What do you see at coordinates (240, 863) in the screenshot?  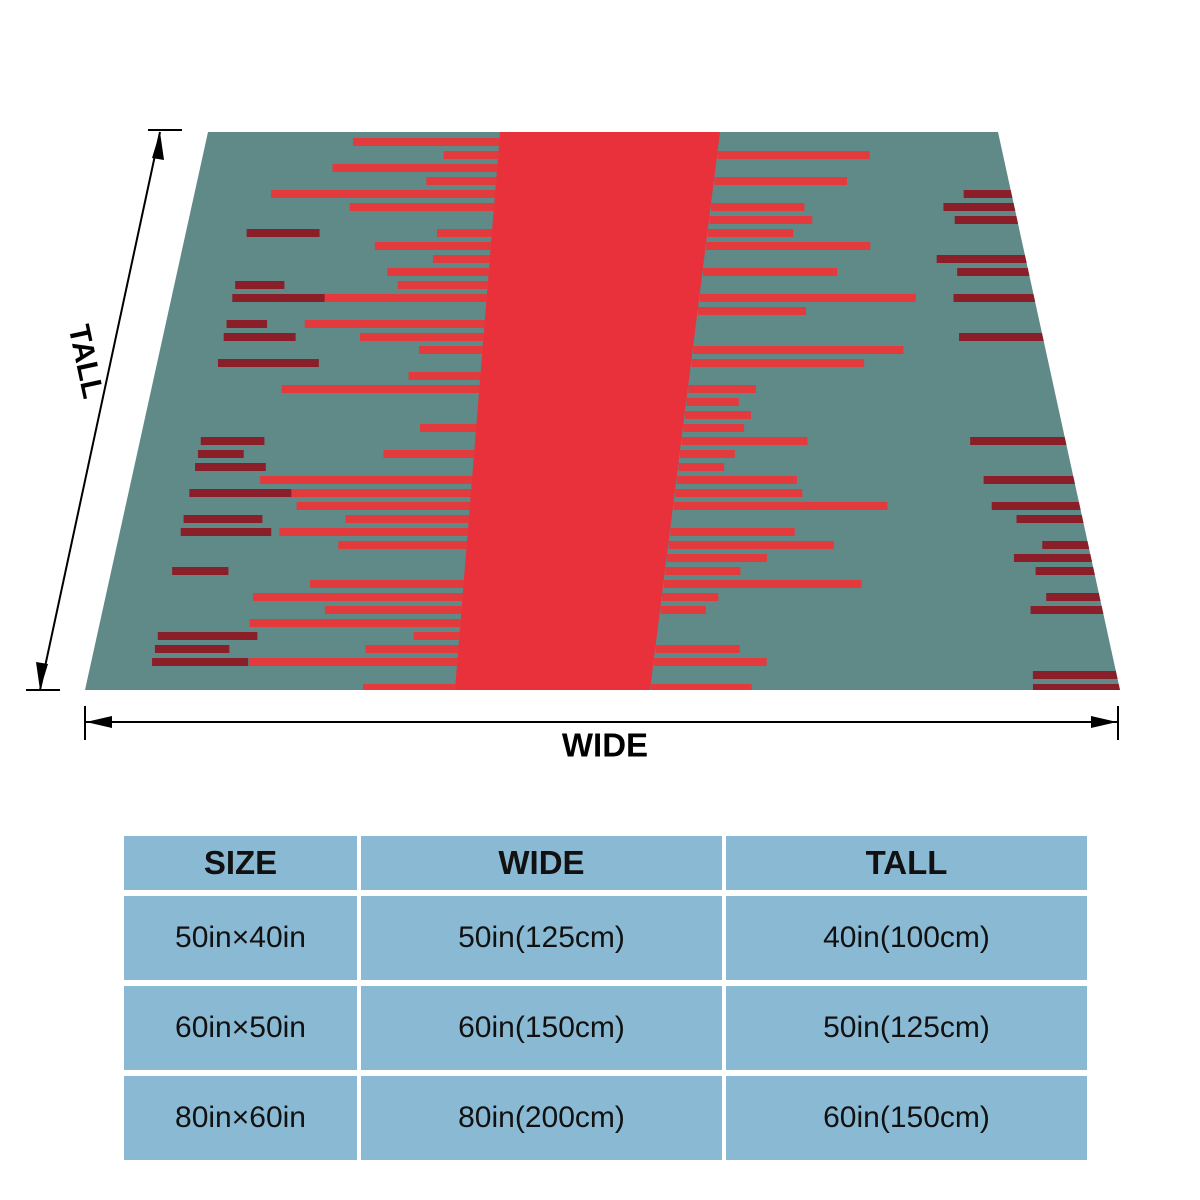 I see `header-cell: SIZE` at bounding box center [240, 863].